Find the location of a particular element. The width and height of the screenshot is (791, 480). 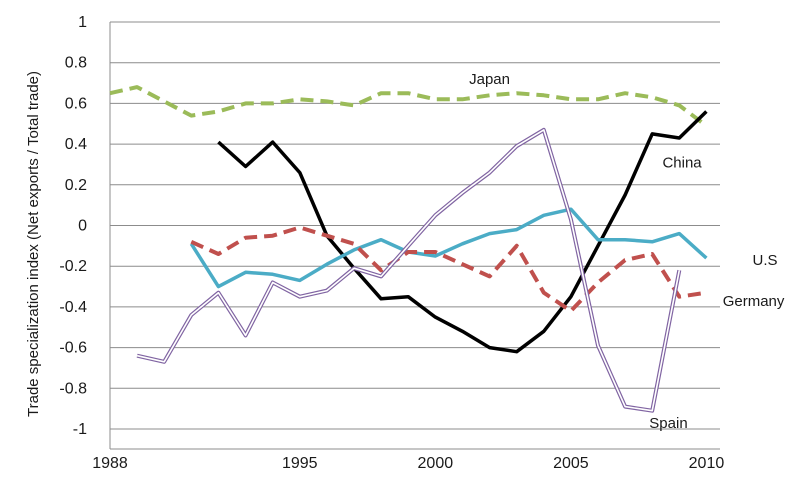

series-line-japan is located at coordinates (408, 106).